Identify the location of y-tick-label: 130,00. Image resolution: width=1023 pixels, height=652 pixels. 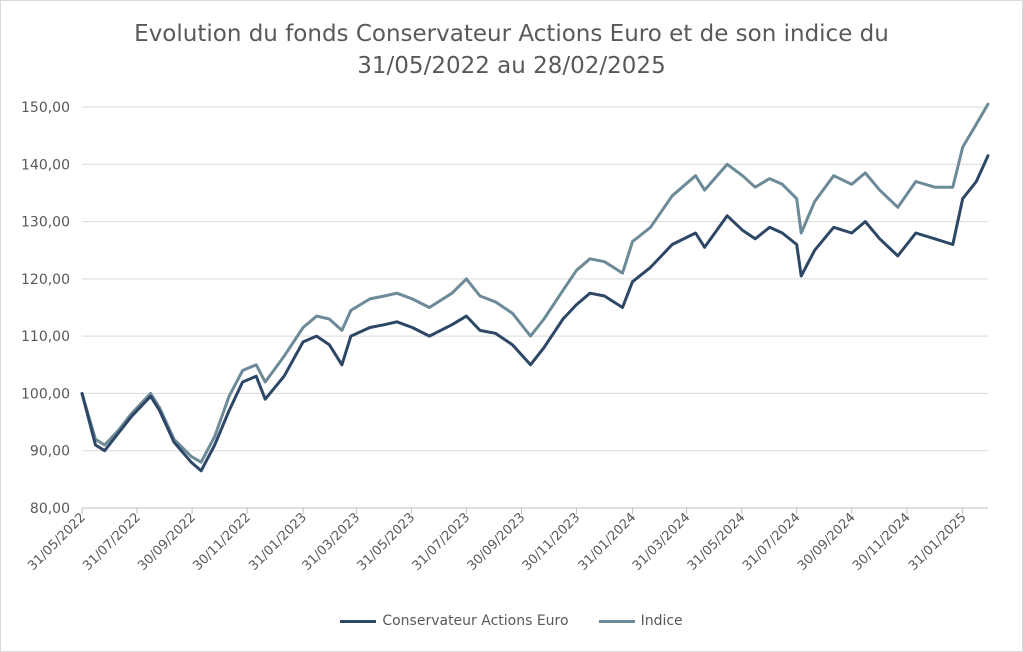
(45, 223).